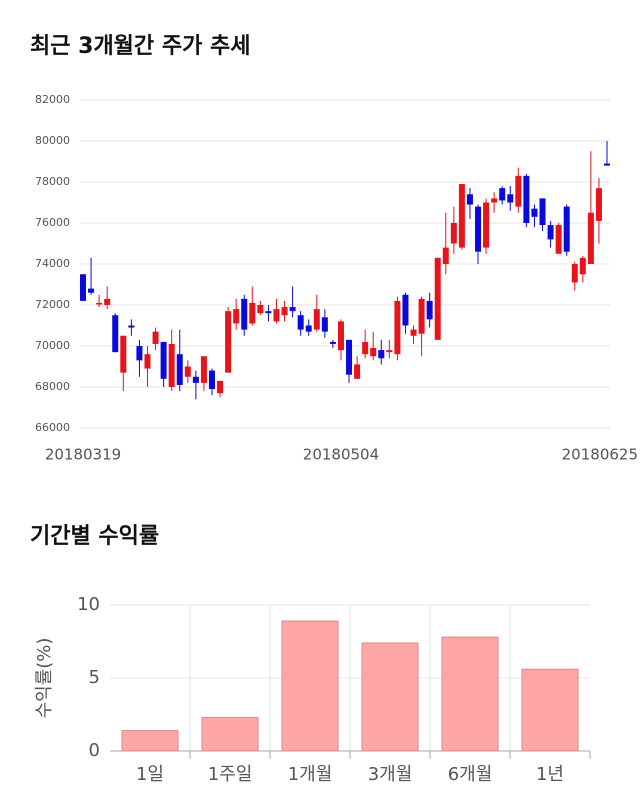  What do you see at coordinates (52, 99) in the screenshot?
I see `y-tick-label: 82000` at bounding box center [52, 99].